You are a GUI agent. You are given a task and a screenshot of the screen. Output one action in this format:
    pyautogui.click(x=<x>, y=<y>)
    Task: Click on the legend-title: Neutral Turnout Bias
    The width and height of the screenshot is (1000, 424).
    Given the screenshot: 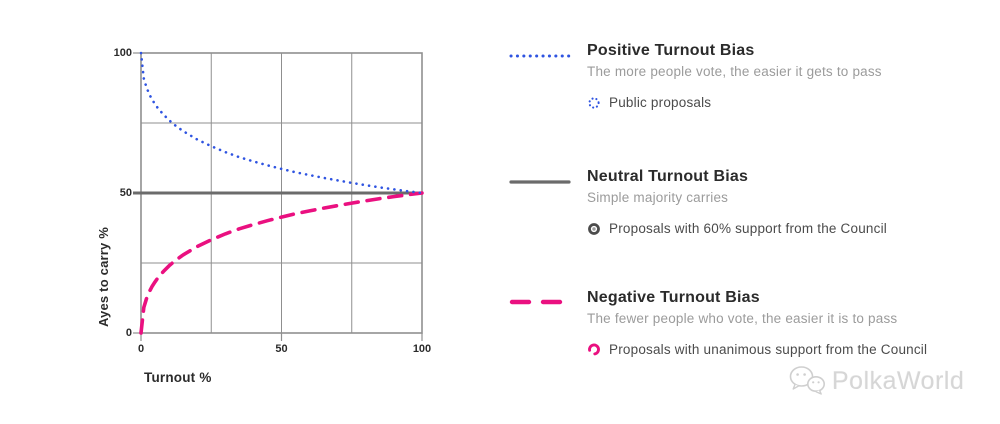 What is the action you would take?
    pyautogui.click(x=668, y=176)
    